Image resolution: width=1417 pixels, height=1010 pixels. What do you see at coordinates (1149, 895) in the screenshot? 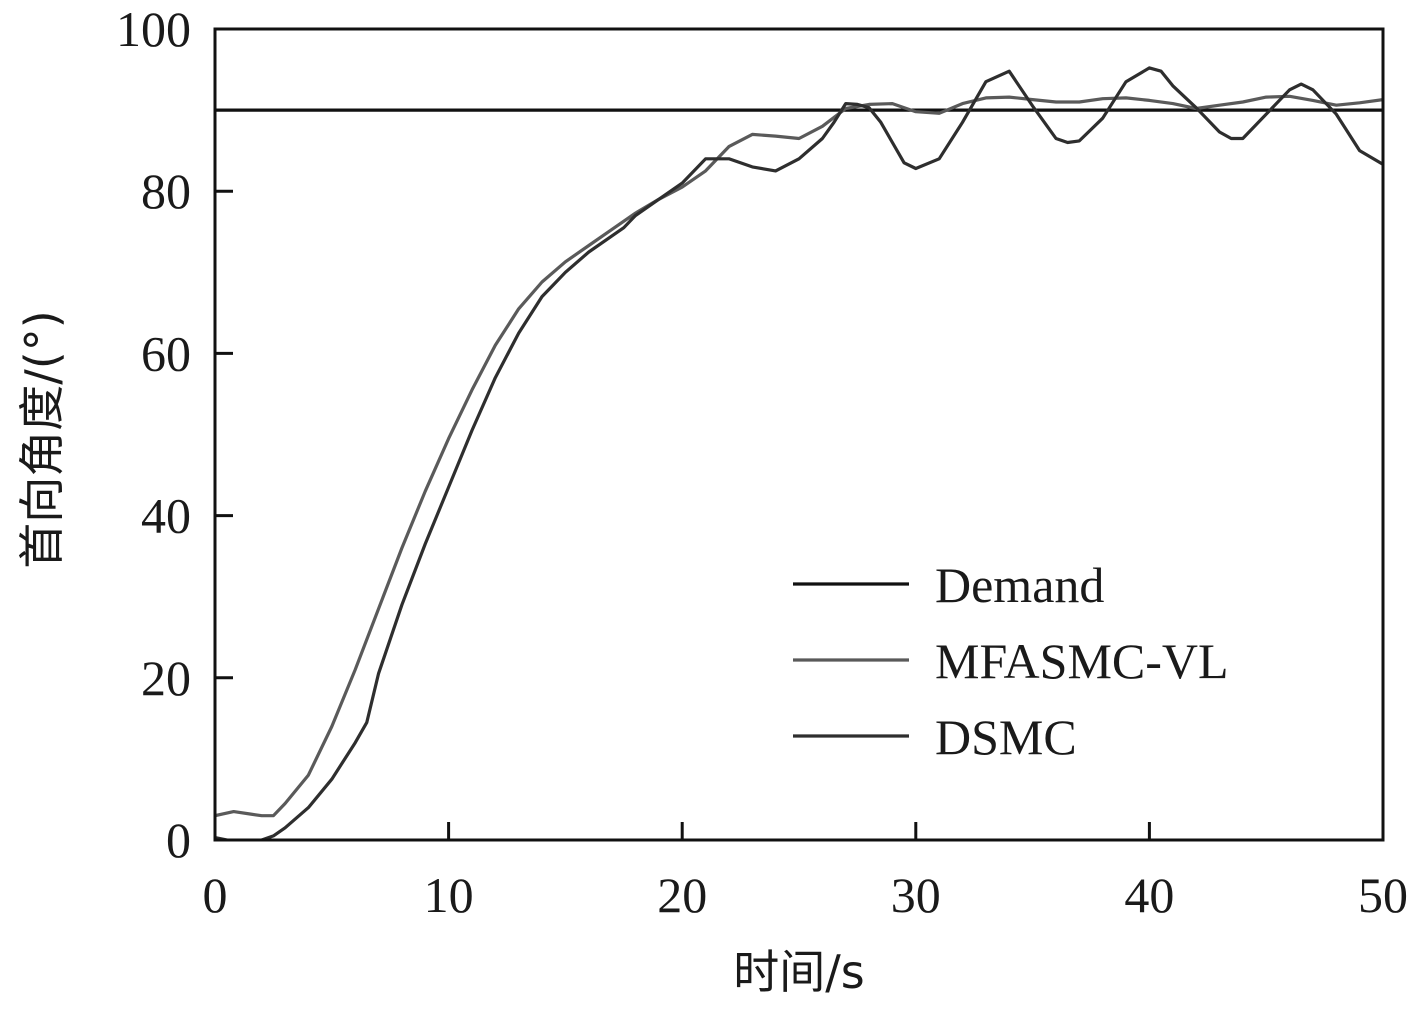
I see `x-tick-label: 40` at bounding box center [1149, 895].